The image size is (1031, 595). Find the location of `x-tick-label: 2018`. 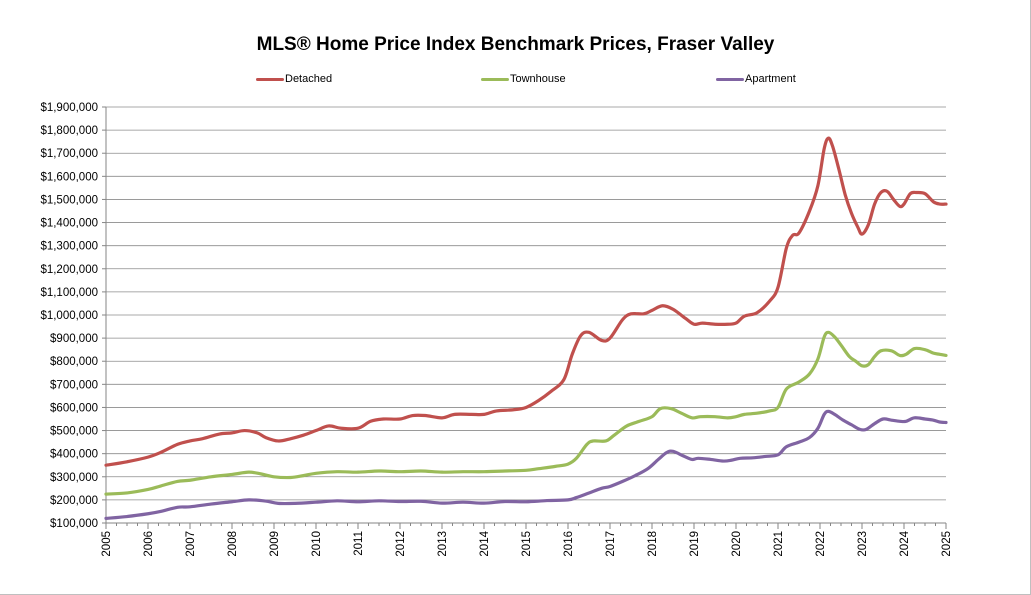

x-tick-label: 2018 is located at coordinates (653, 544).